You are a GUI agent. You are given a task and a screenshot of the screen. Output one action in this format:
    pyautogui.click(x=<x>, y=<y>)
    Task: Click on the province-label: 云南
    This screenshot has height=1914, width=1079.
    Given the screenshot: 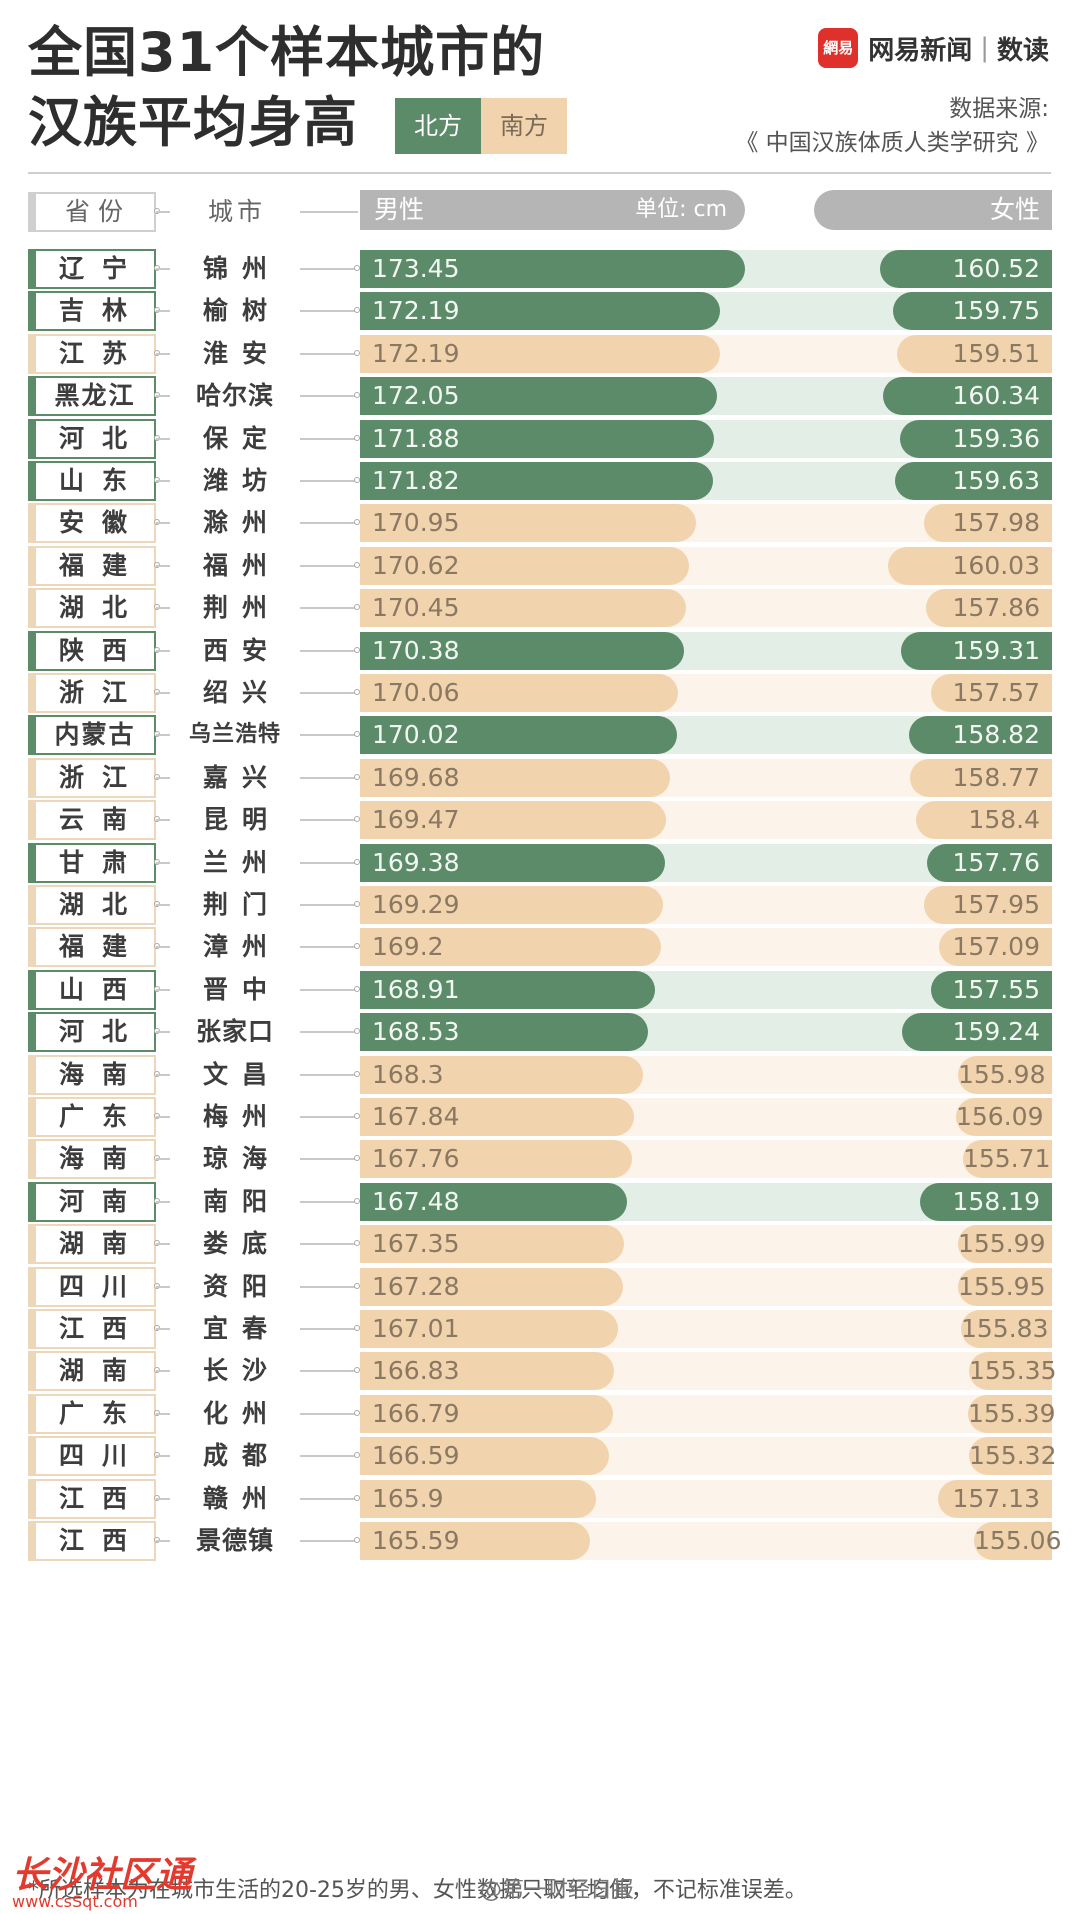 What is the action you would take?
    pyautogui.click(x=92, y=820)
    